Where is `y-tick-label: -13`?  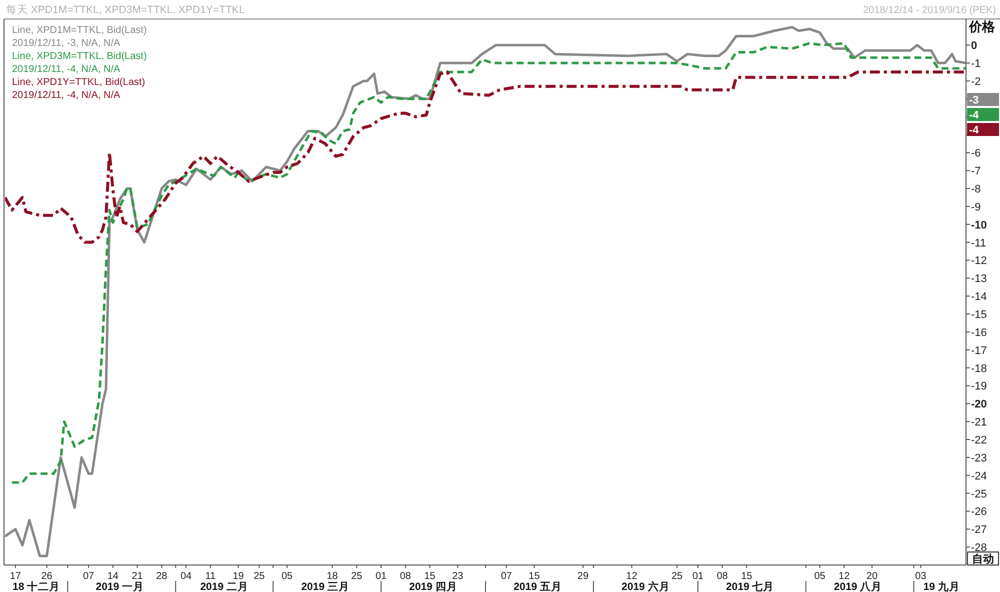 y-tick-label: -13 is located at coordinates (979, 279).